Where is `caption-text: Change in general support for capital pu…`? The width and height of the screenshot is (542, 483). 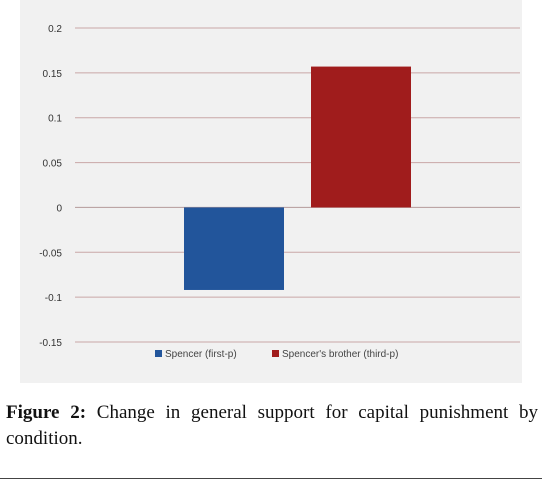
caption-text: Change in general support for capital pu… is located at coordinates (272, 425).